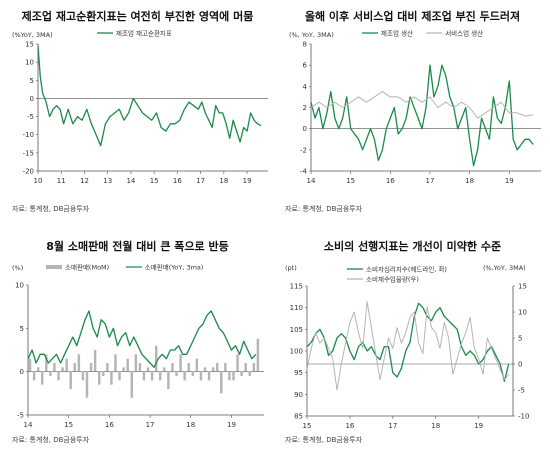 Image resolution: width=550 pixels, height=451 pixels. What do you see at coordinates (174, 267) in the screenshot?
I see `legend-label: 소매판매(YoY, 3ma)` at bounding box center [174, 267].